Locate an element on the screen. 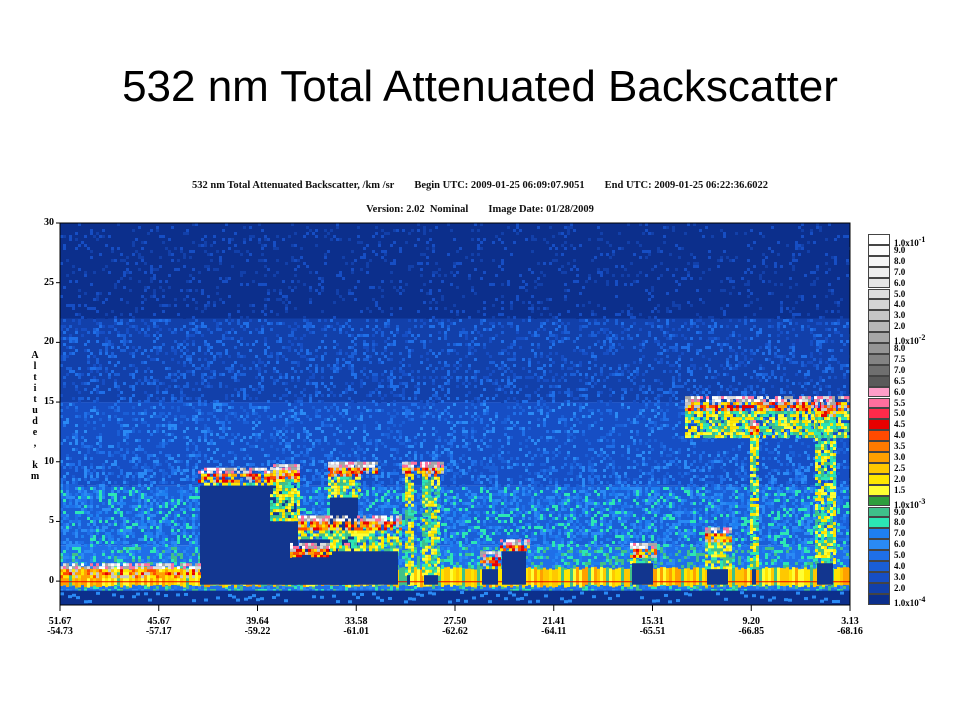 The image size is (960, 720). image-date: Image Date: 01/28/2009 is located at coordinates (541, 209).